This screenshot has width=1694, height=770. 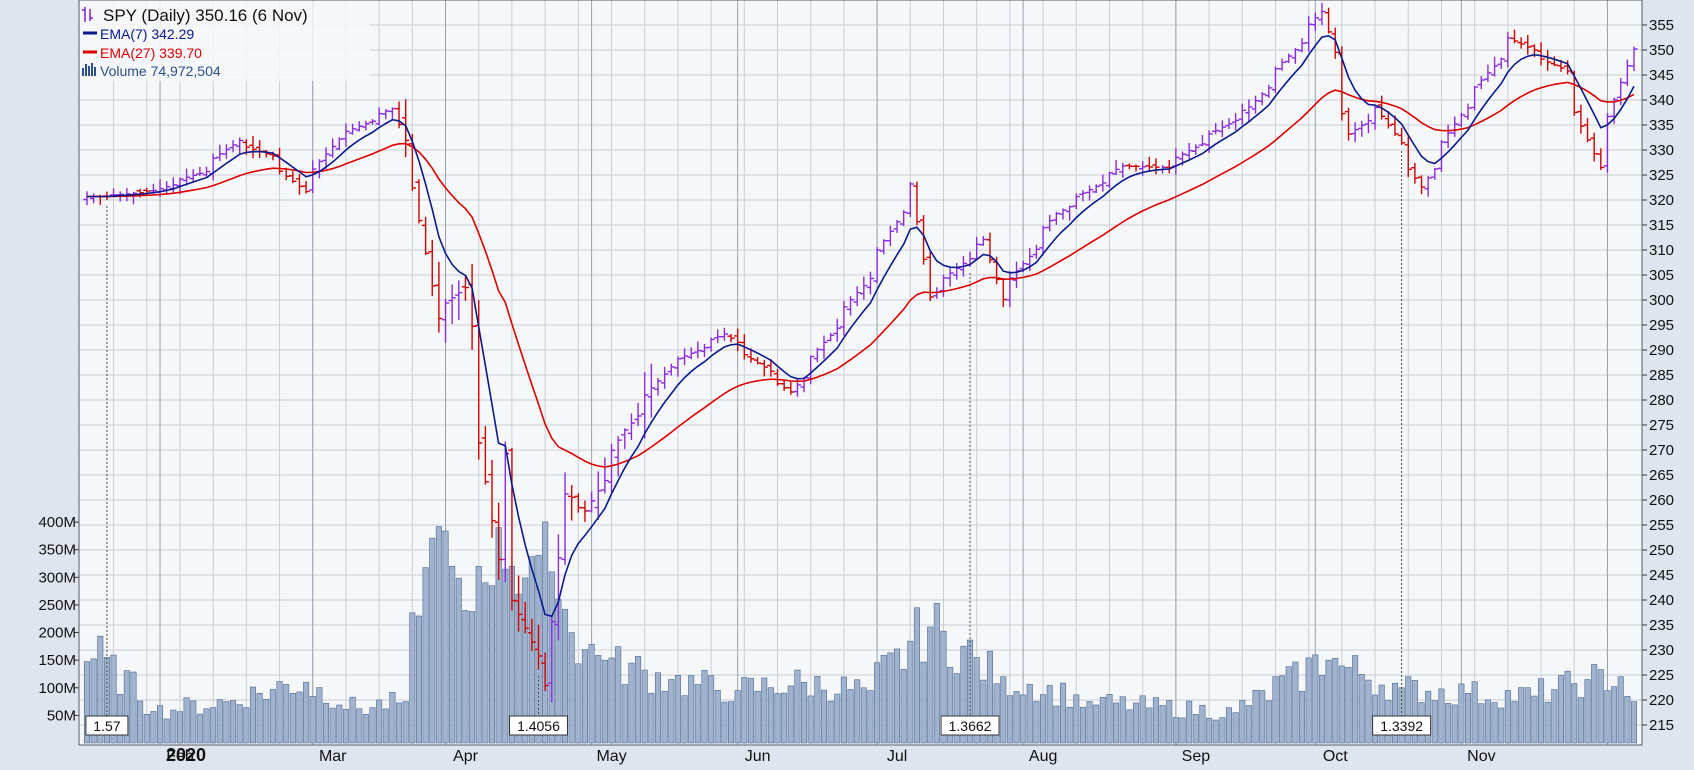 What do you see at coordinates (151, 53) in the screenshot?
I see `ema-slow-legend-label: EMA(27) 339.70` at bounding box center [151, 53].